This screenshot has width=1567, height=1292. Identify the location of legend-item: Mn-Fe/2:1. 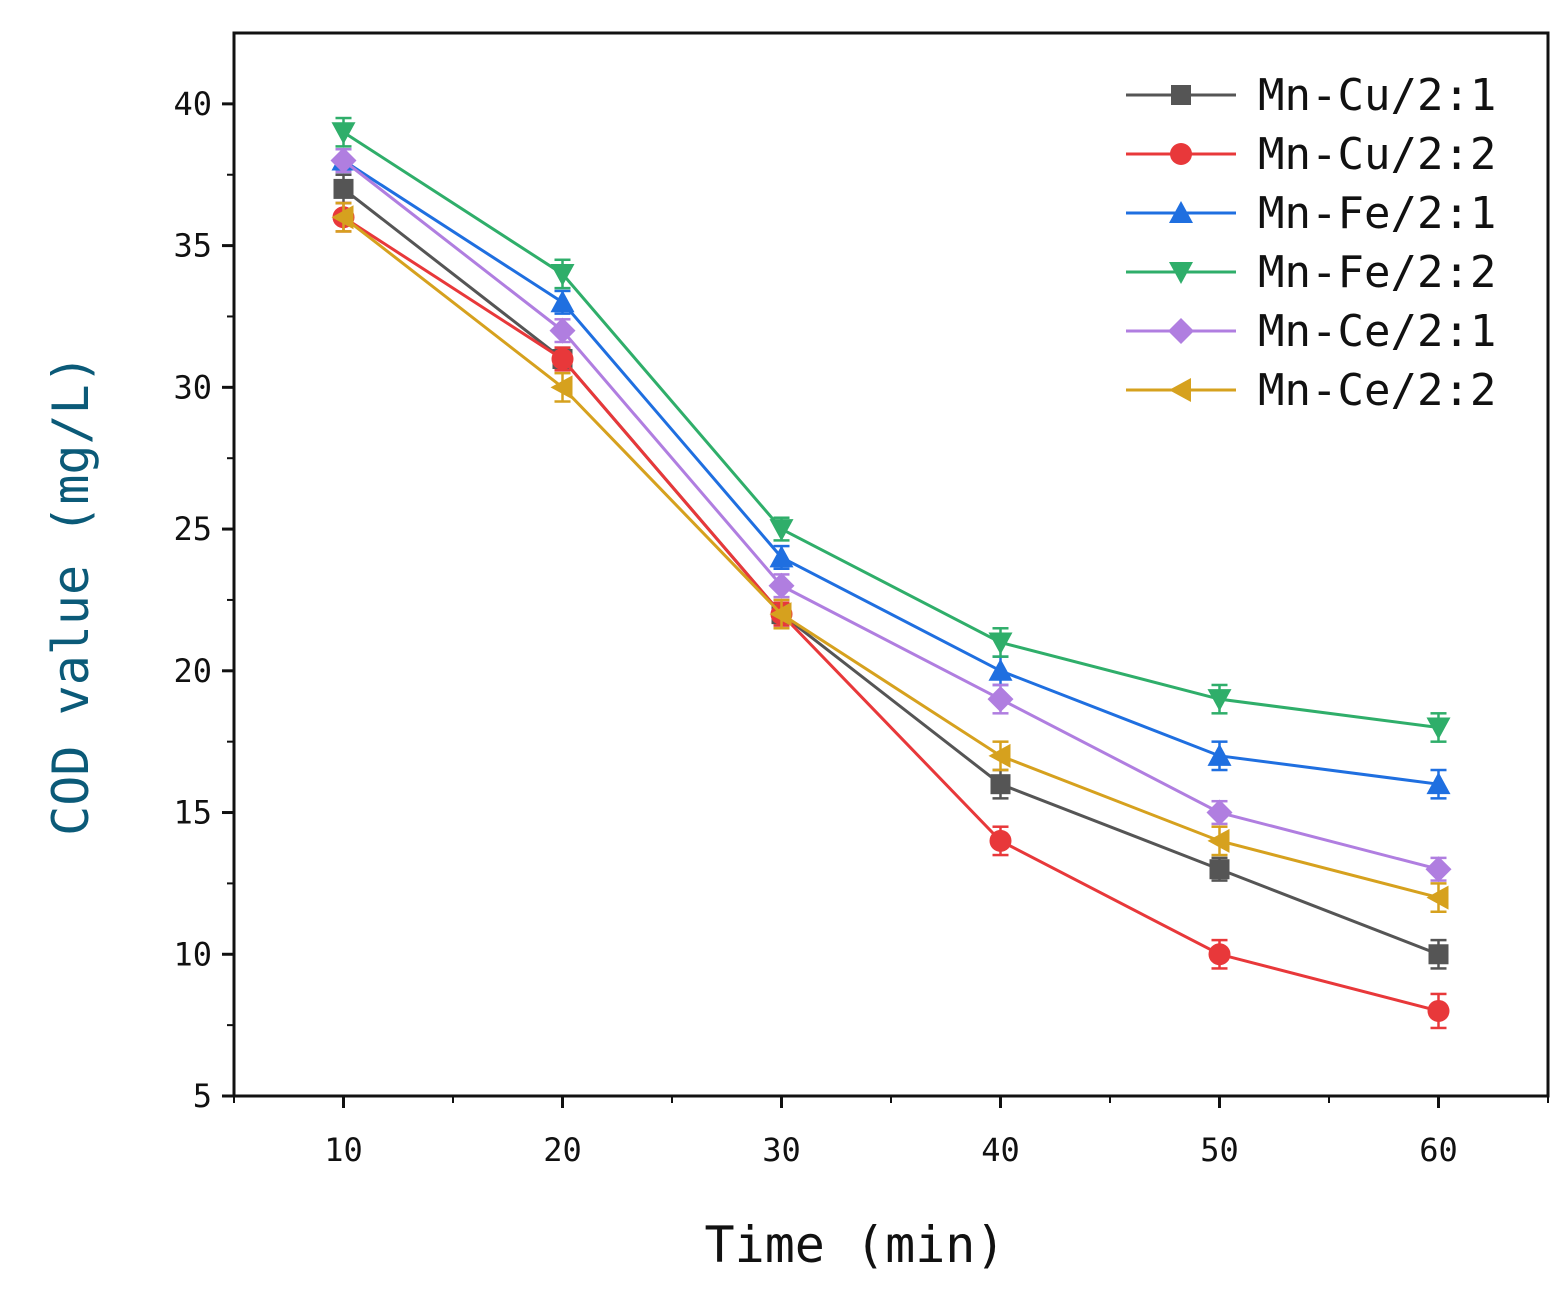
(1311, 213).